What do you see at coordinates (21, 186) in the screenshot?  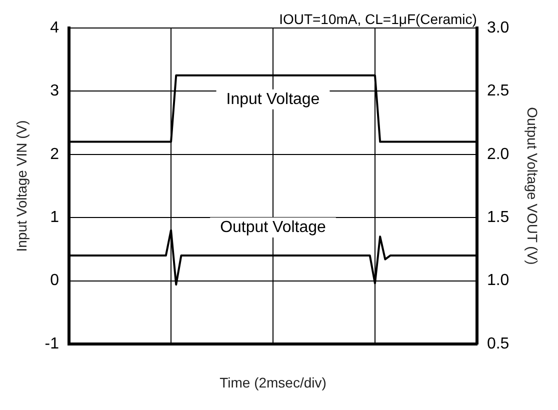 I see `y-axis-title: Input Voltage VIN (V)` at bounding box center [21, 186].